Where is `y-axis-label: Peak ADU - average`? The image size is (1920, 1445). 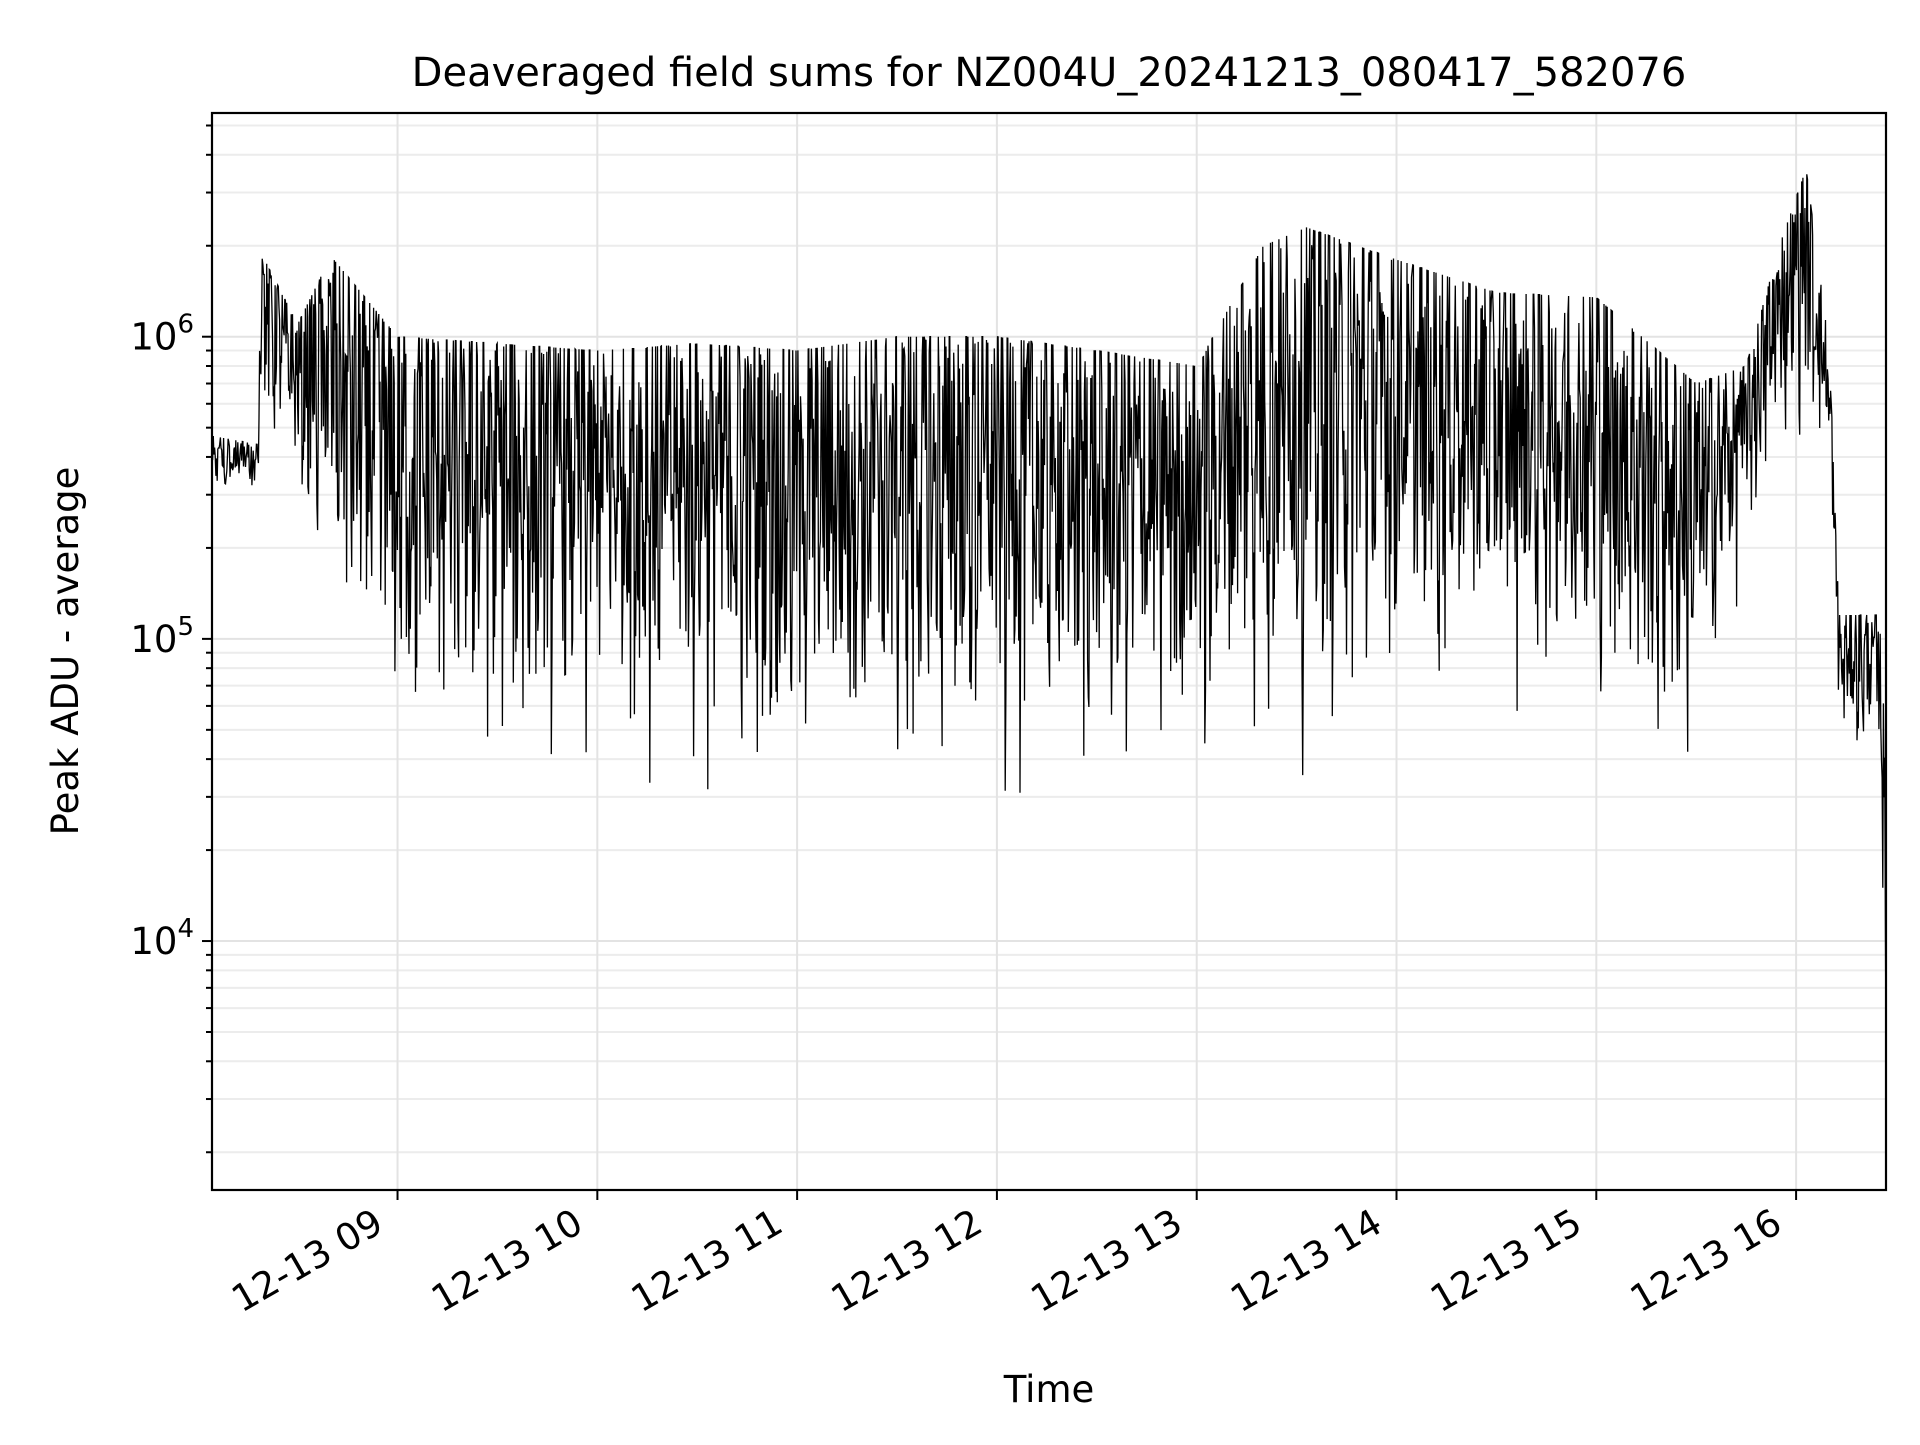 y-axis-label: Peak ADU - average is located at coordinates (65, 651).